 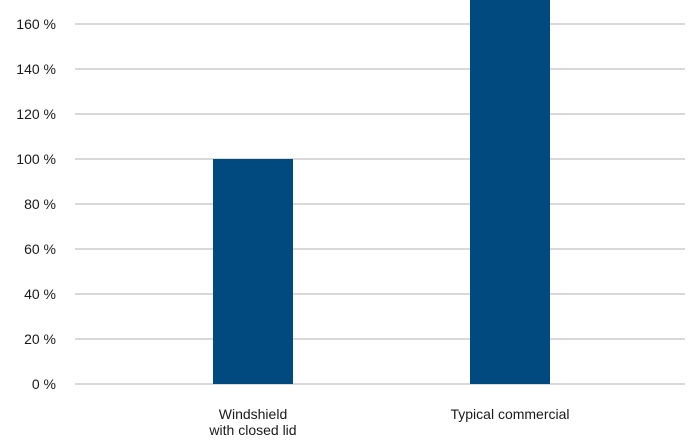 I want to click on y-tick-label: 0 %, so click(x=44, y=384).